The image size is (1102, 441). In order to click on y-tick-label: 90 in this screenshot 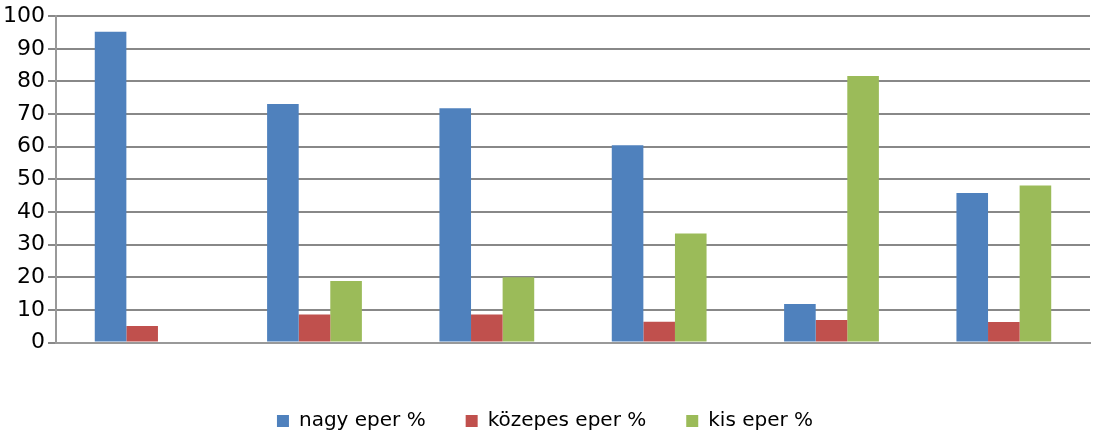, I will do `click(30, 47)`.